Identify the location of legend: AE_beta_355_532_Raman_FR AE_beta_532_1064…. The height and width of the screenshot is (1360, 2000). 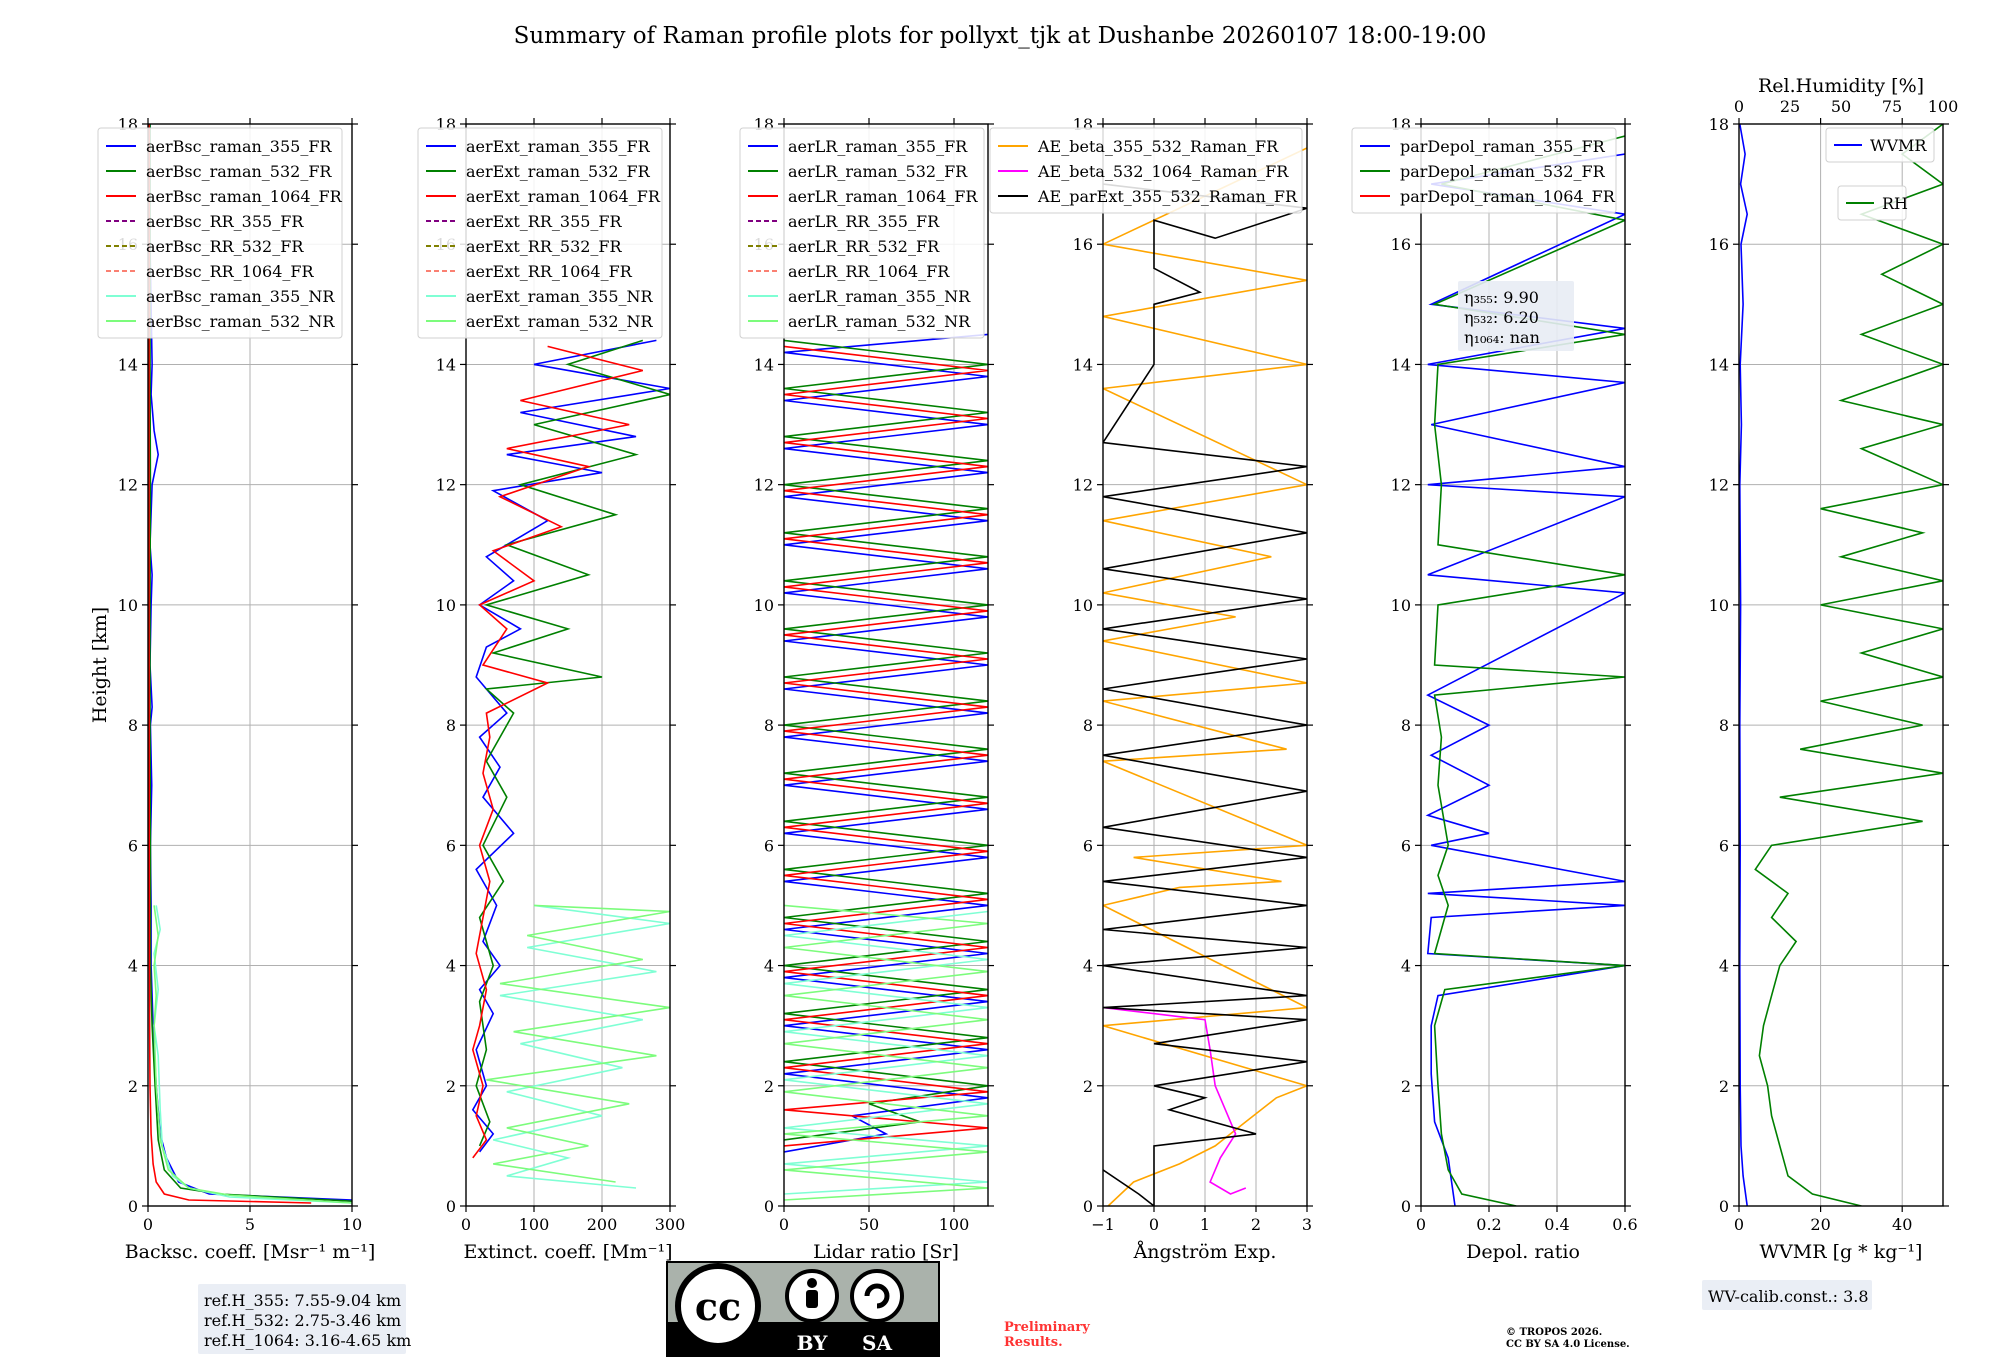
(1146, 170).